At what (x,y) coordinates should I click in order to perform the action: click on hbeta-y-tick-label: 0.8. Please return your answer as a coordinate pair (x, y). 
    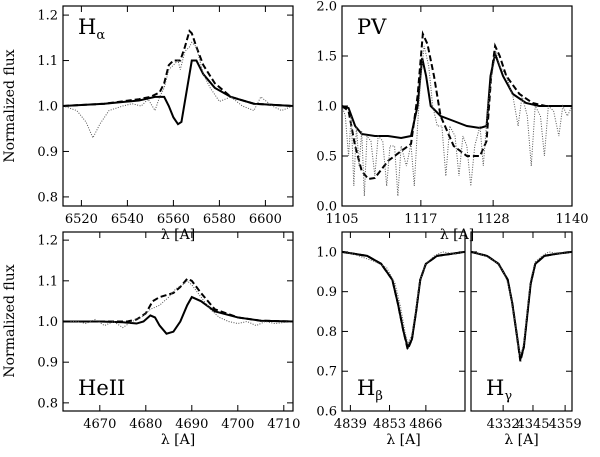
    Looking at the image, I should click on (326, 332).